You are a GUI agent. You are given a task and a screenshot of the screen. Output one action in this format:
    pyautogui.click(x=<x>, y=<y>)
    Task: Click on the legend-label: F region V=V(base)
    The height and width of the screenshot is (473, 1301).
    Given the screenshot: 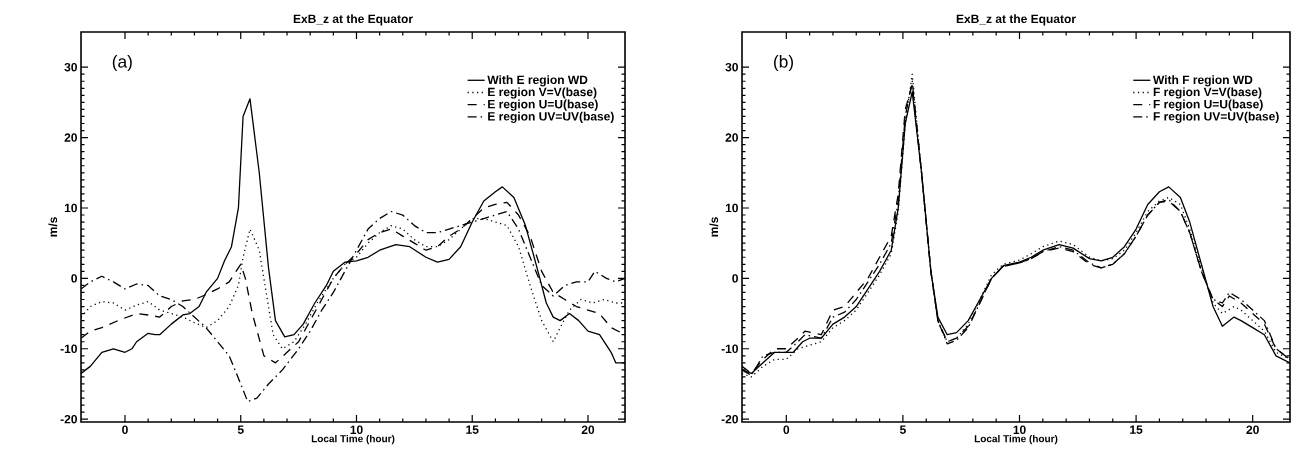 What is the action you would take?
    pyautogui.click(x=1207, y=93)
    